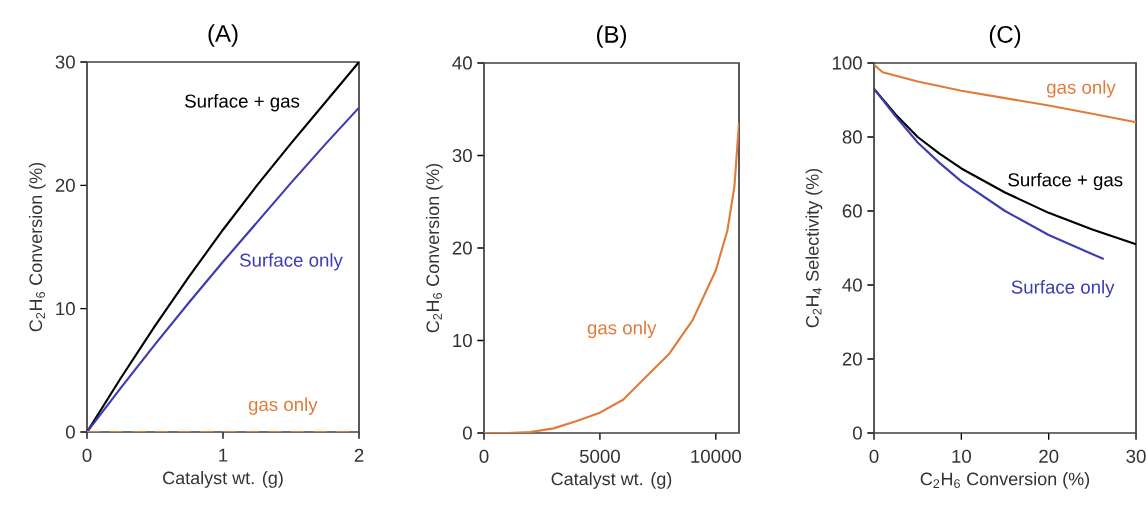 This screenshot has height=510, width=1148. I want to click on y-axis-title: C$_{2}$H$_{4}$ Selectivity (%), so click(814, 248).